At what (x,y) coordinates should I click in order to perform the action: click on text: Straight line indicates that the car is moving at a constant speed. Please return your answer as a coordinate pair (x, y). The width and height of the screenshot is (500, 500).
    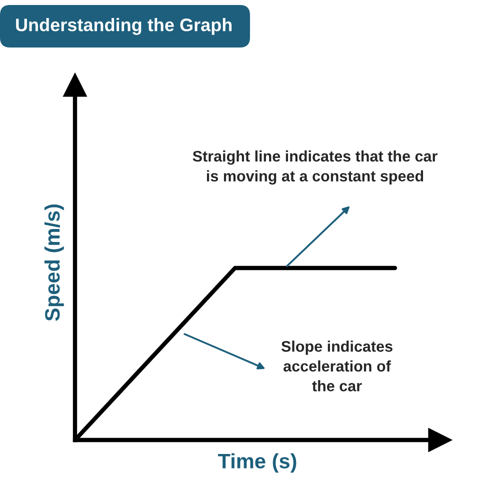
    Looking at the image, I should click on (315, 167).